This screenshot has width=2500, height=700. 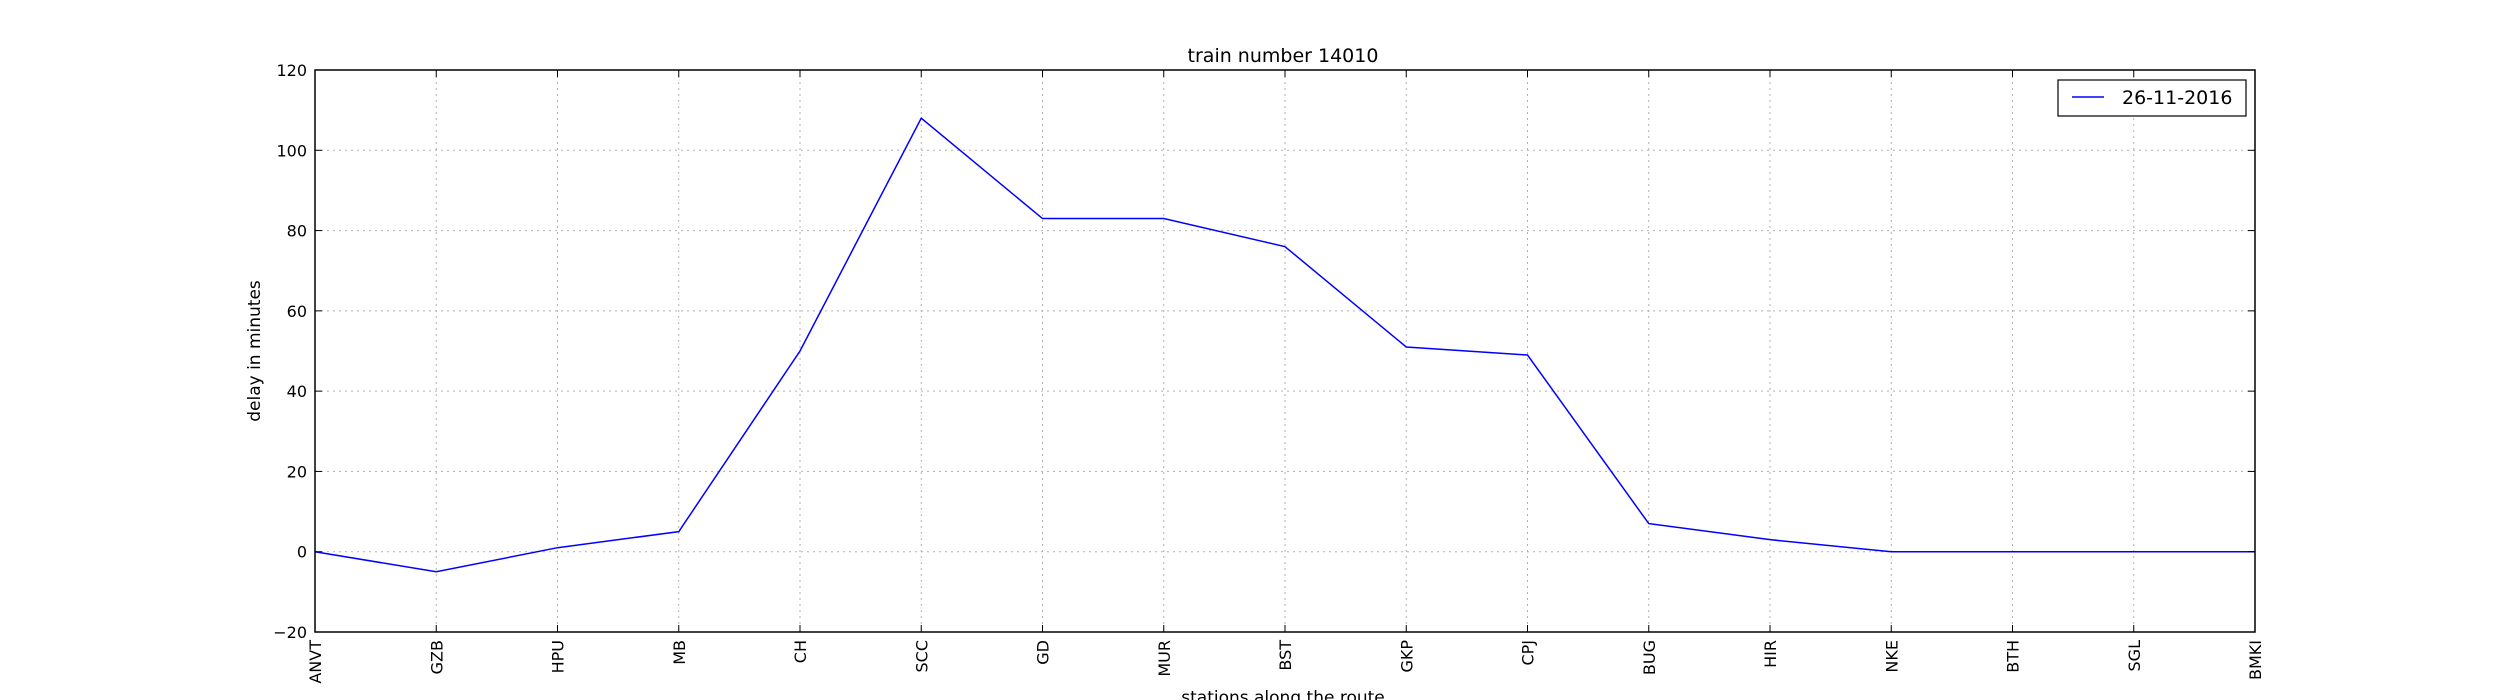 What do you see at coordinates (921, 656) in the screenshot?
I see `x-tick-label-scc: SCC` at bounding box center [921, 656].